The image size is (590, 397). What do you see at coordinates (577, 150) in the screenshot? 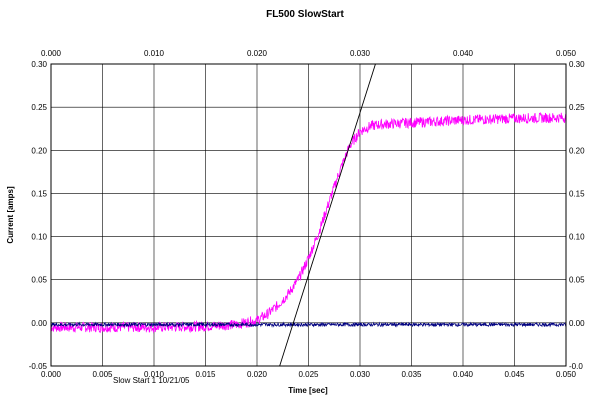
I see `y-right-tick-label: 0.20` at bounding box center [577, 150].